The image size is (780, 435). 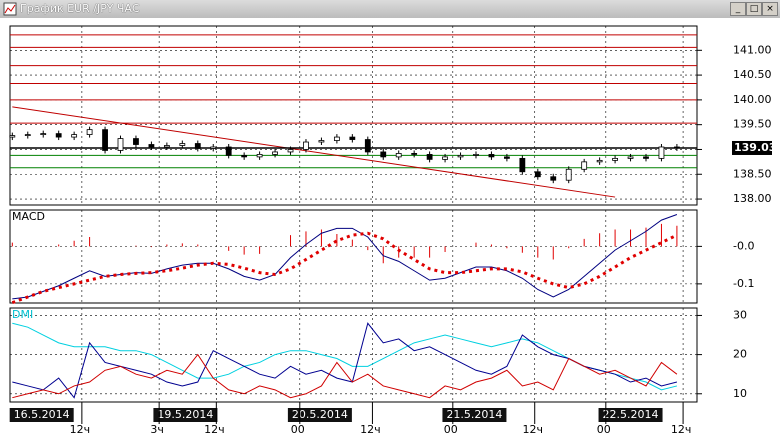 What do you see at coordinates (344, 268) in the screenshot?
I see `signal-line` at bounding box center [344, 268].